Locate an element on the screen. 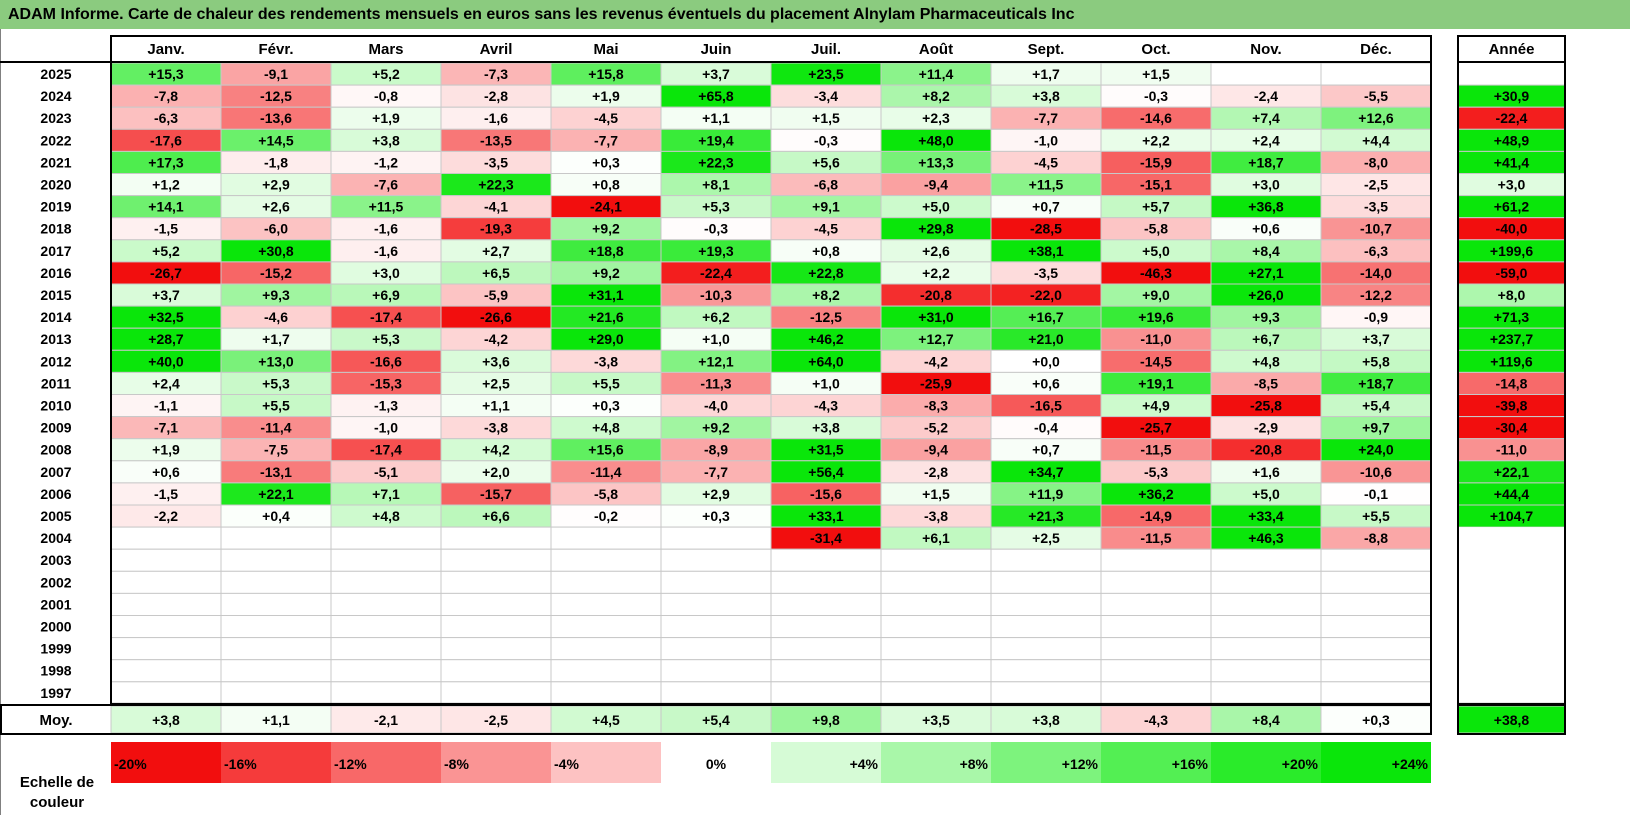 Image resolution: width=1630 pixels, height=815 pixels. cell-value: +21,6 is located at coordinates (606, 317).